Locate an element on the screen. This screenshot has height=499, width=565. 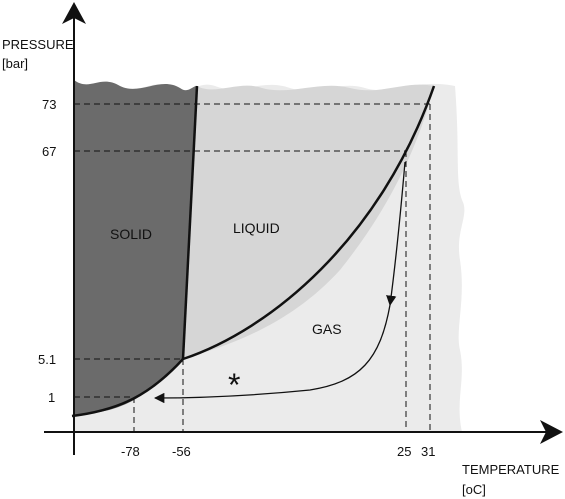
y-tick-label: 73 is located at coordinates (49, 104).